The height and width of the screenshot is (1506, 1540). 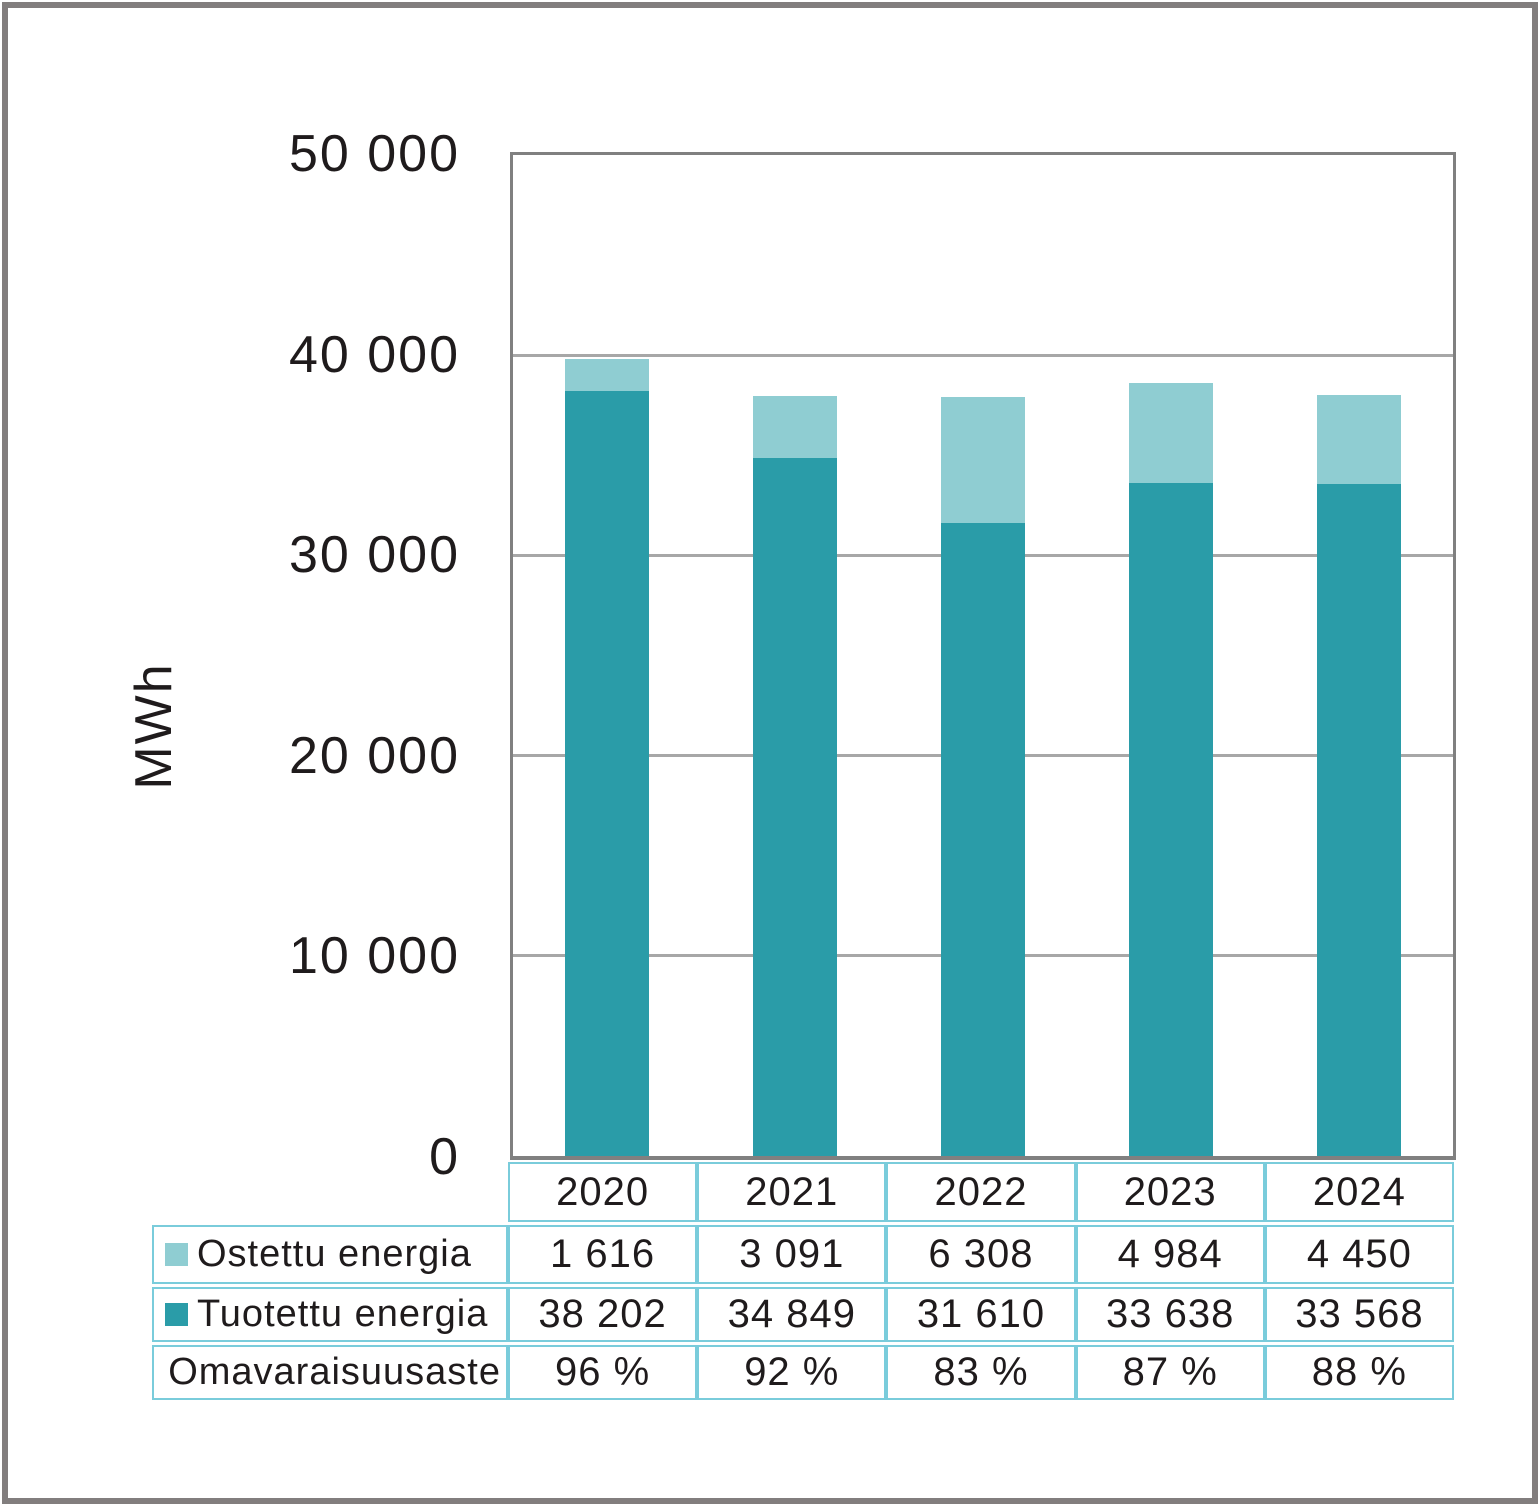 I want to click on row-label-omavaraisuusaste: Omavaraisuusaste, so click(x=330, y=1372).